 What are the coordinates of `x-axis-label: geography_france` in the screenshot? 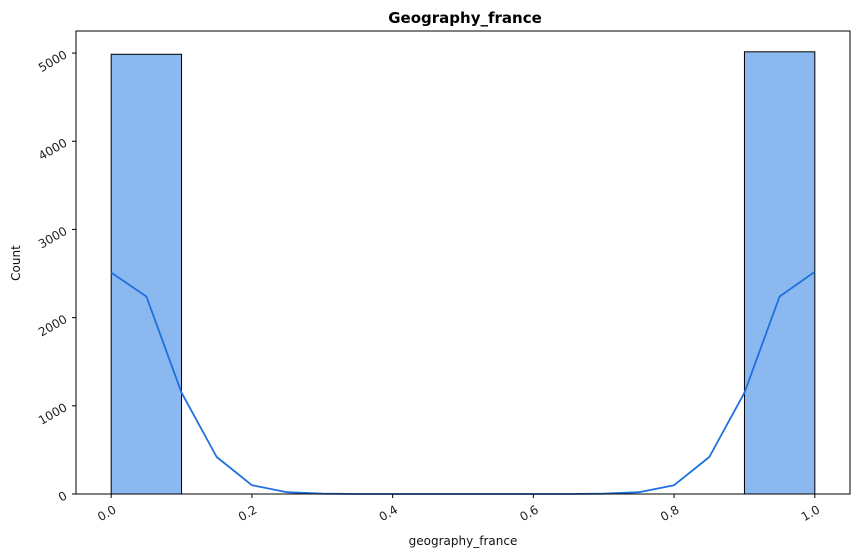 It's located at (463, 541).